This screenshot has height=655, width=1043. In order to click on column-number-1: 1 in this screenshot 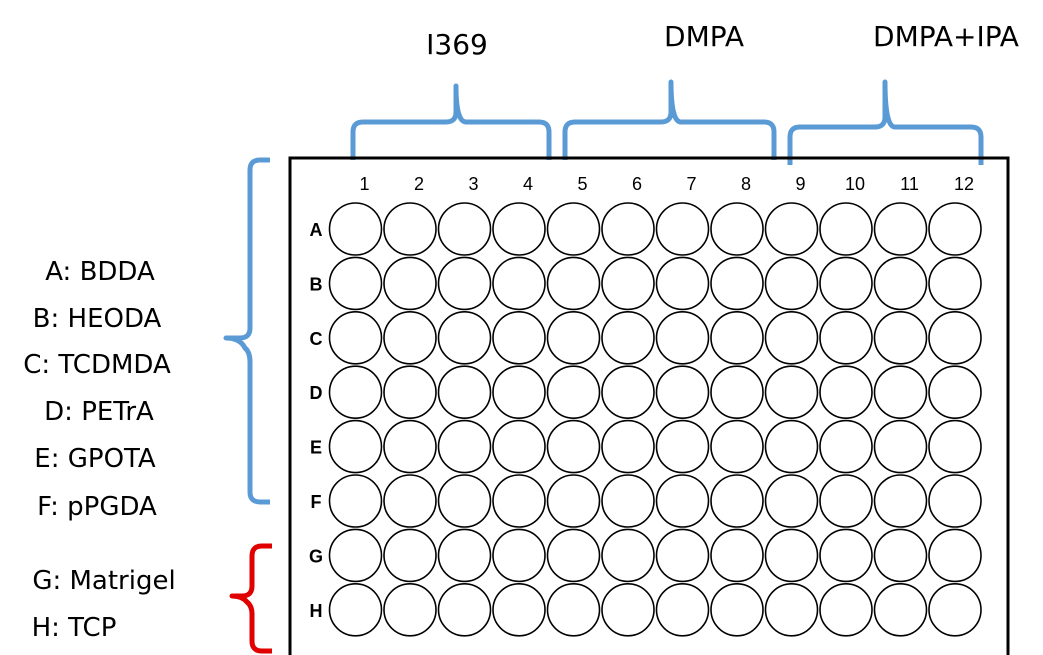, I will do `click(364, 184)`.